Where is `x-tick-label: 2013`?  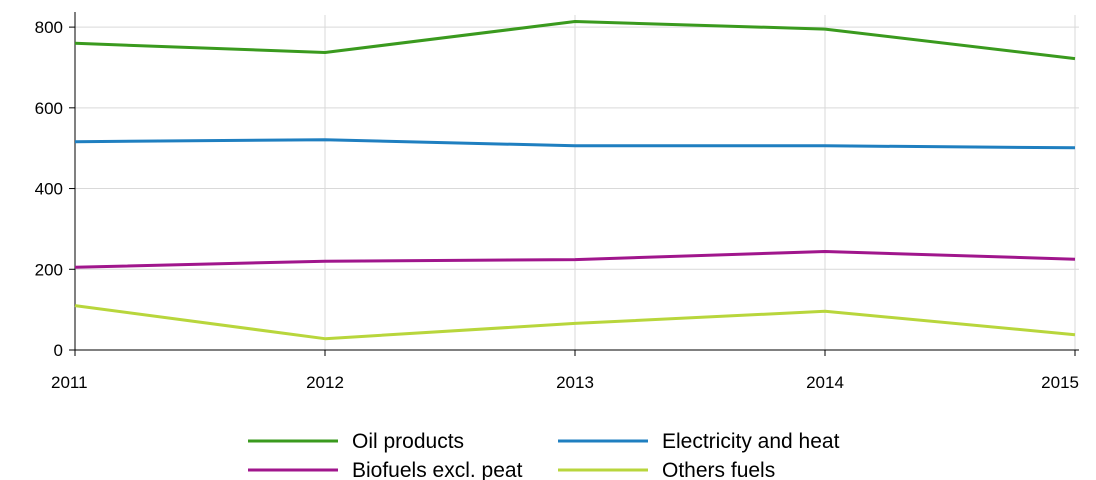
x-tick-label: 2013 is located at coordinates (575, 382).